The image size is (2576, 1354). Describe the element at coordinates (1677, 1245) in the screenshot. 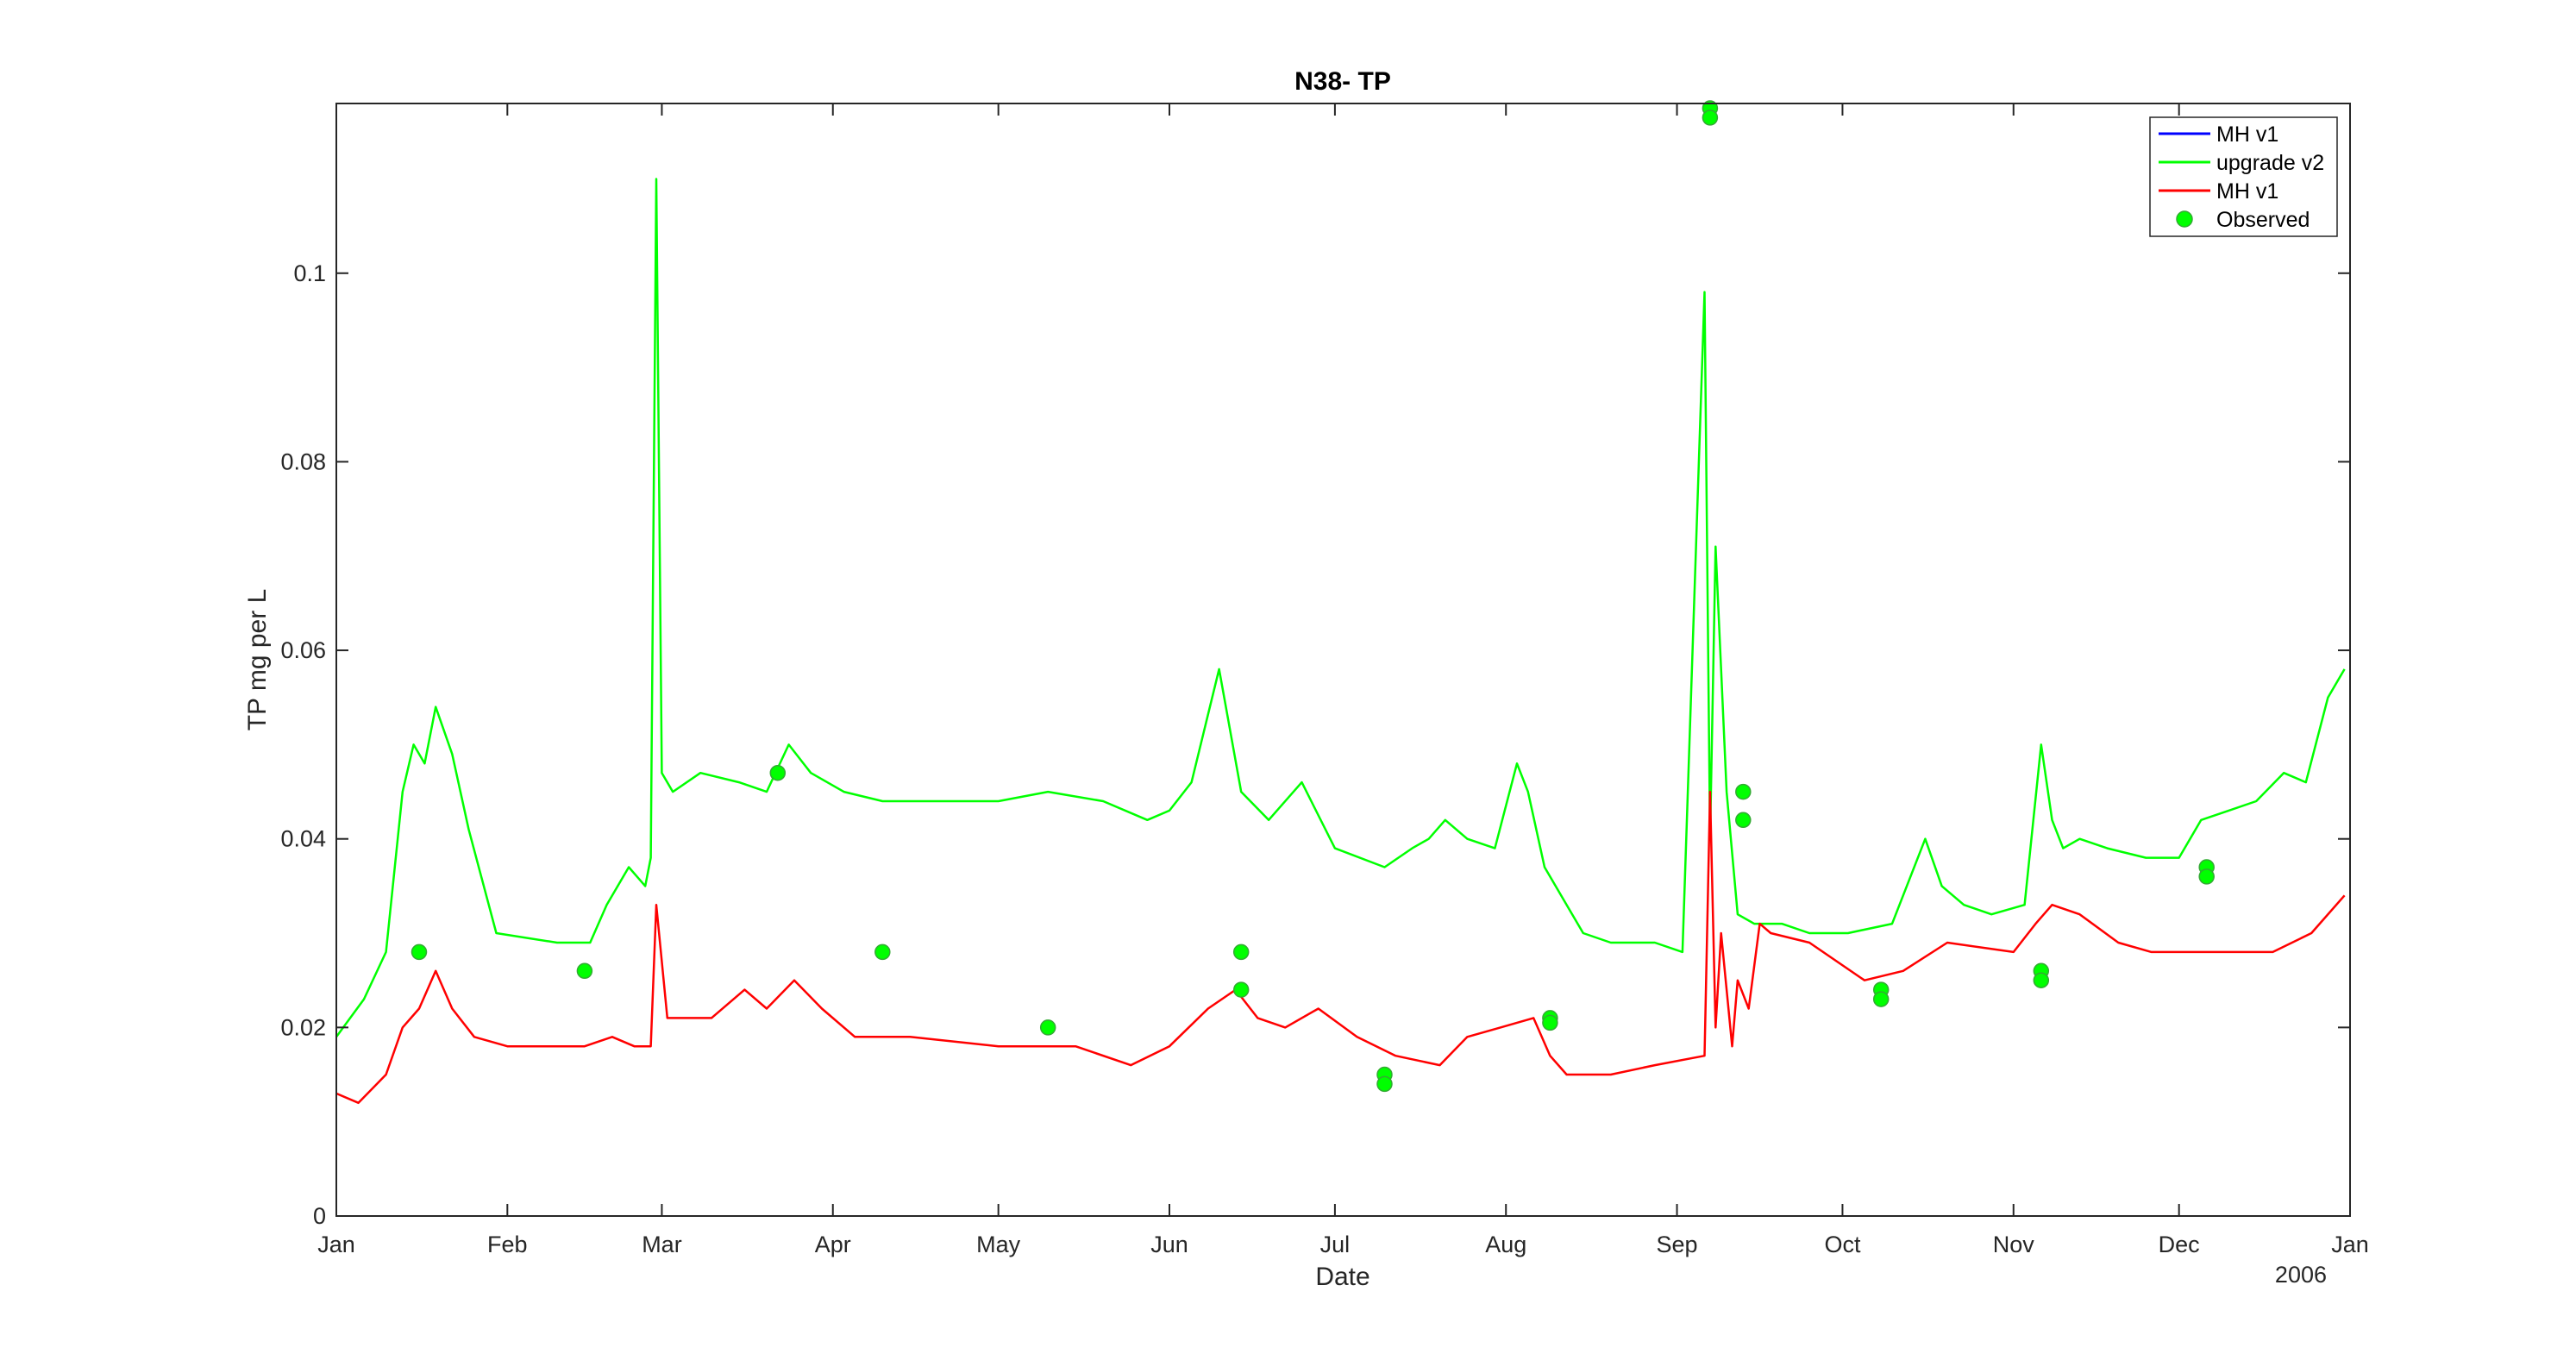

I see `x-tick-label: Sep` at that location.